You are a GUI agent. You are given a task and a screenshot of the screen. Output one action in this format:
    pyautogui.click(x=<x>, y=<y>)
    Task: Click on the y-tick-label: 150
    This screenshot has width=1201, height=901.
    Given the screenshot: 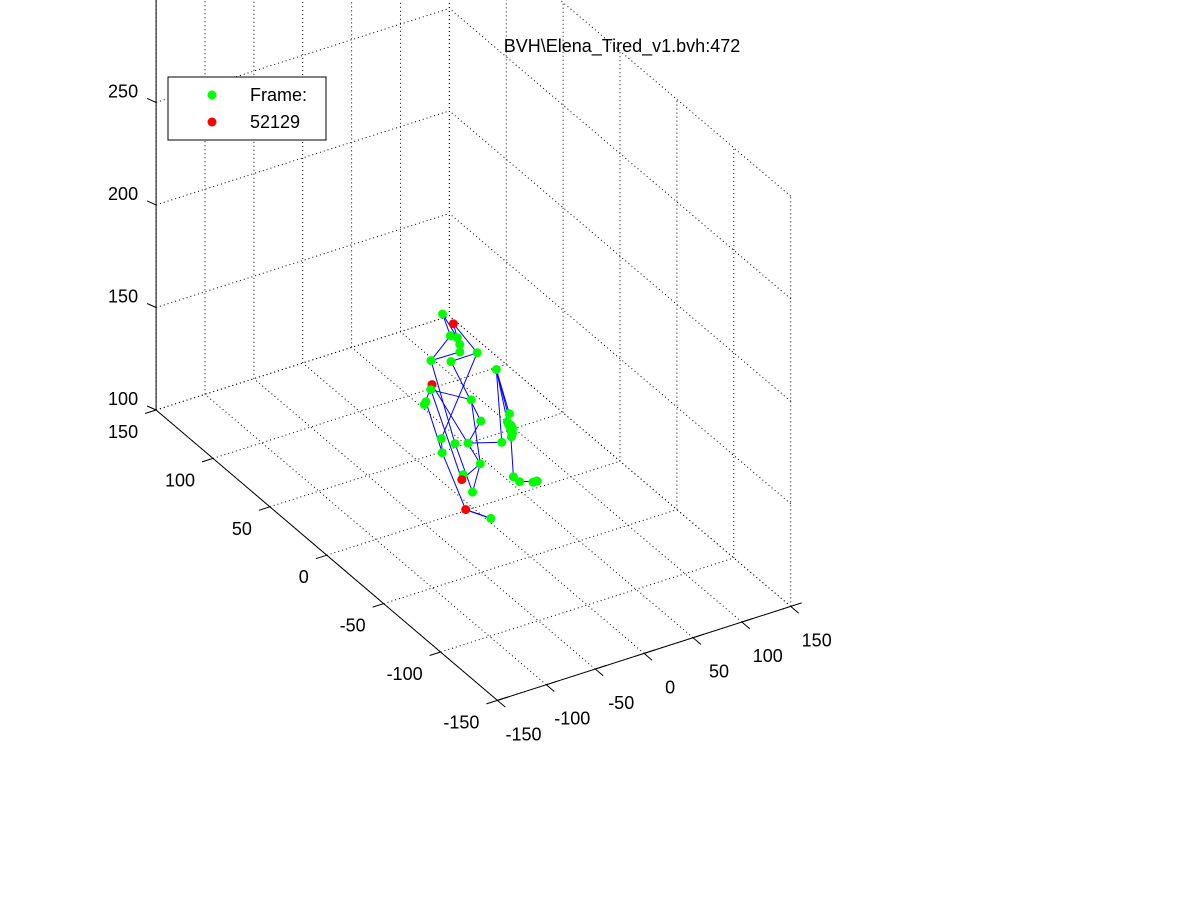 What is the action you would take?
    pyautogui.click(x=123, y=432)
    